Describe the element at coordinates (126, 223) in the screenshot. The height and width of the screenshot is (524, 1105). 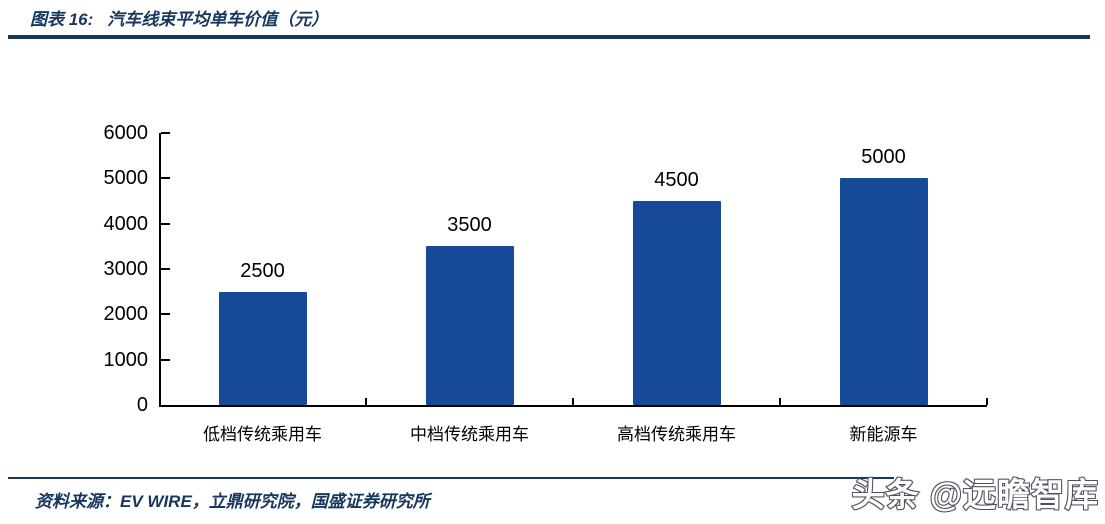
I see `y-axis-label: 4000` at that location.